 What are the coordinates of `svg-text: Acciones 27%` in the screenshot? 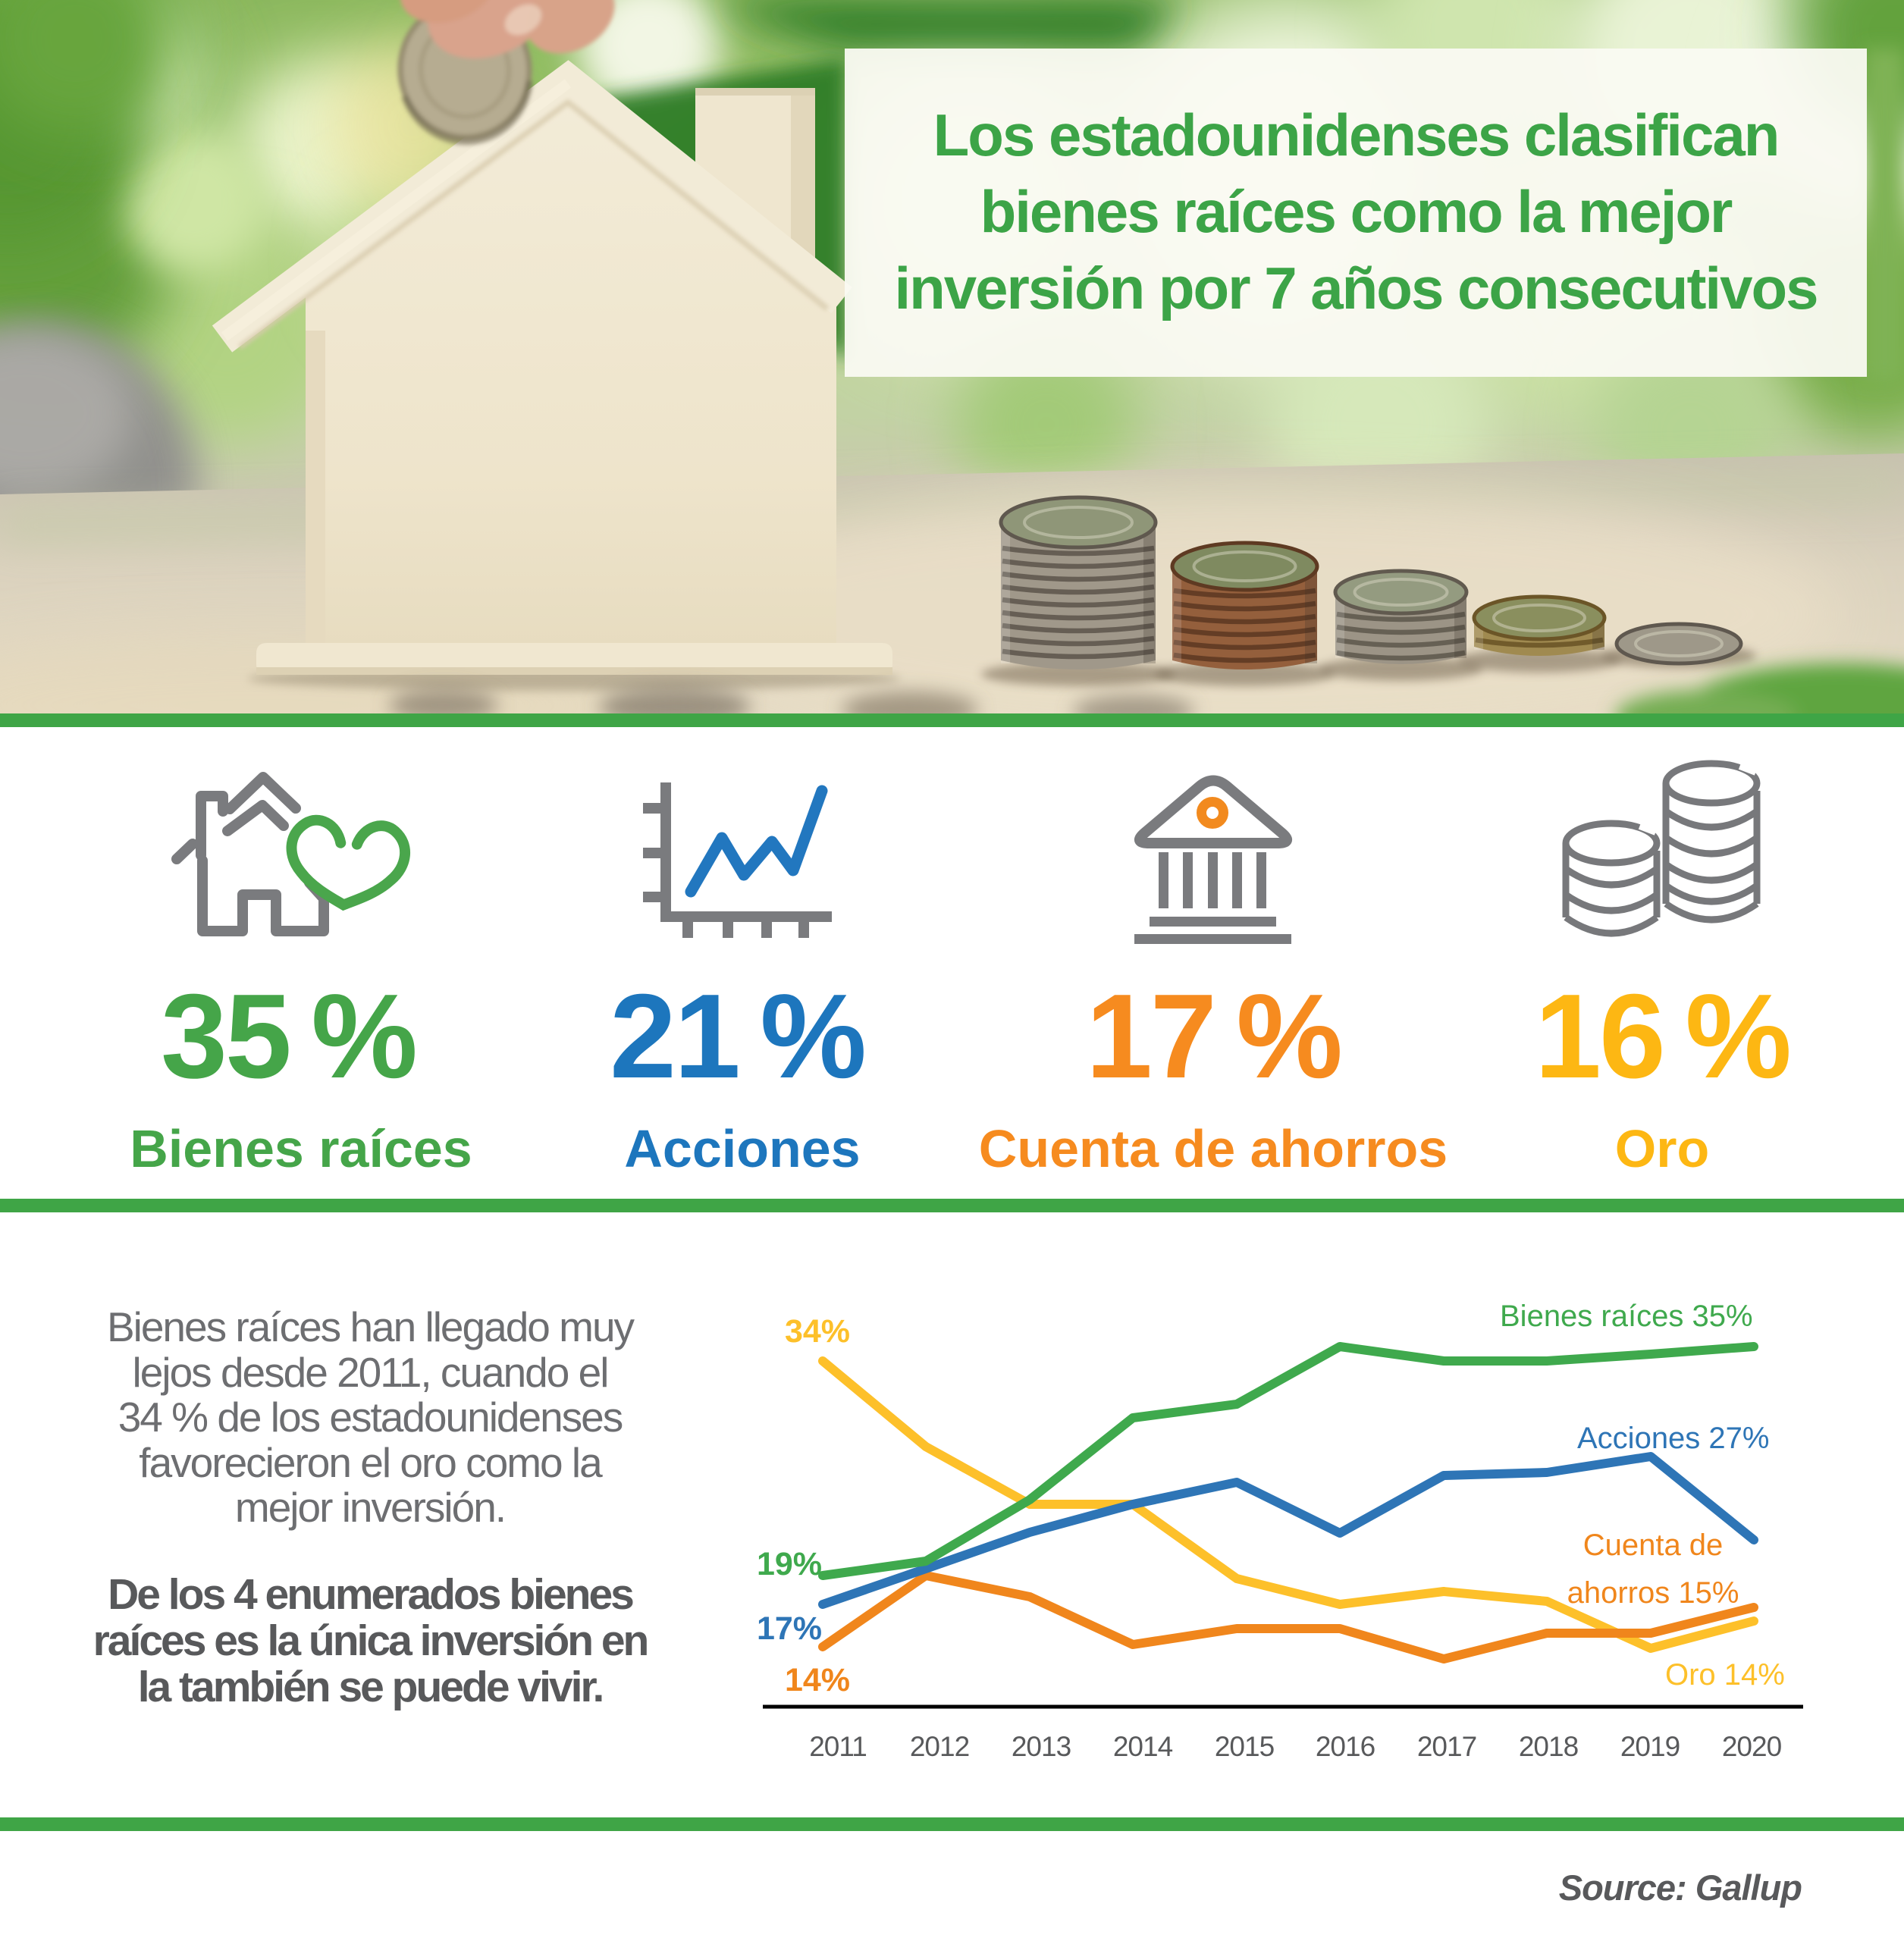 It's located at (1673, 1438).